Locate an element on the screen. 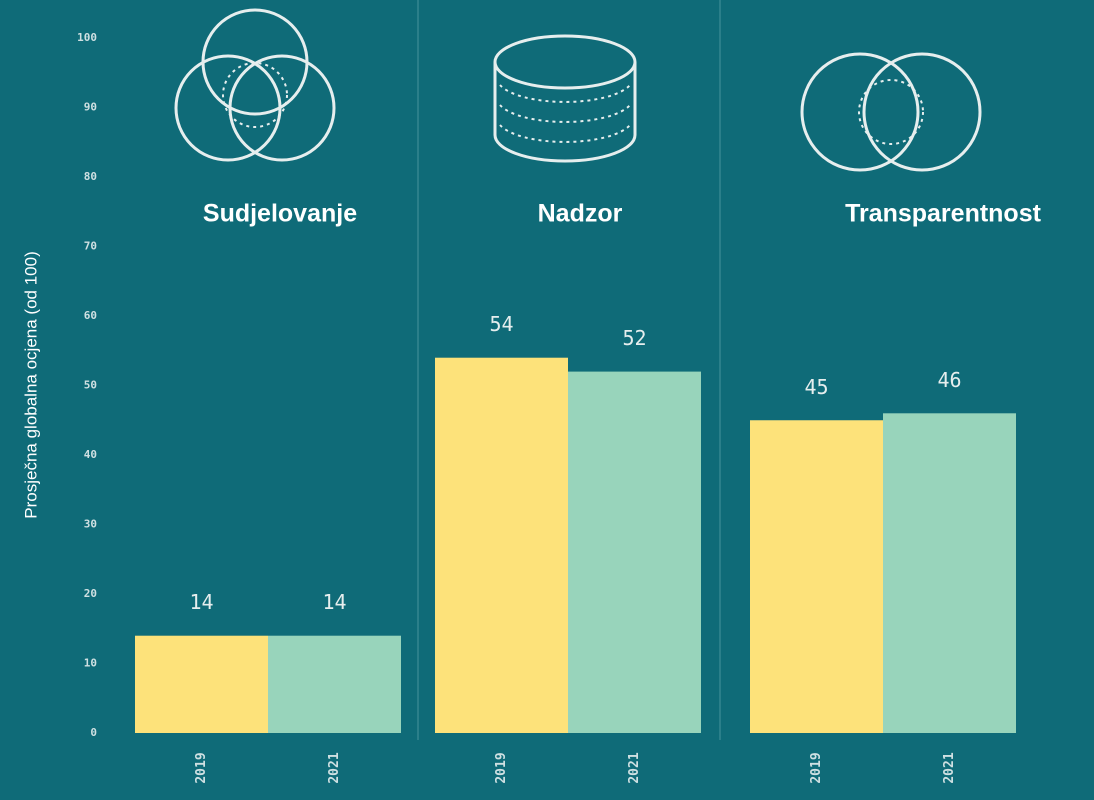 The image size is (1094, 800). y-tick-label: 10 is located at coordinates (90, 663).